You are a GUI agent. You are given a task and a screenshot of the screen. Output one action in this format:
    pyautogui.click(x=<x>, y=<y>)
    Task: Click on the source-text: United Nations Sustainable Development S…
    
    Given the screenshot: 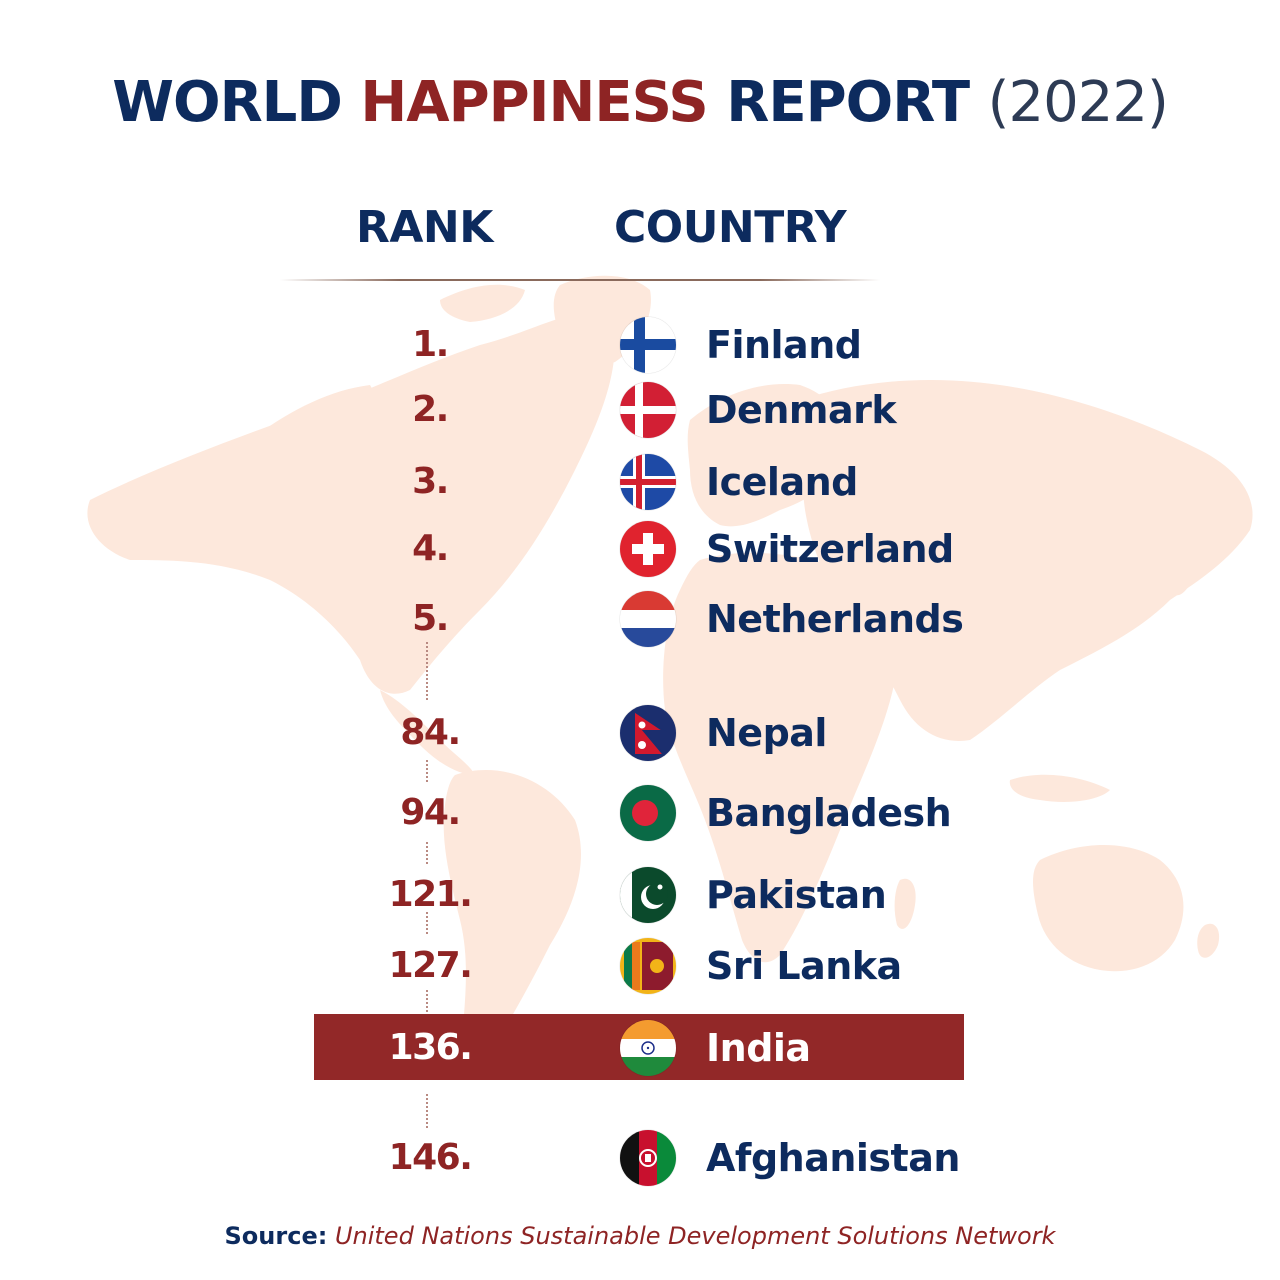 What is the action you would take?
    pyautogui.click(x=695, y=1236)
    